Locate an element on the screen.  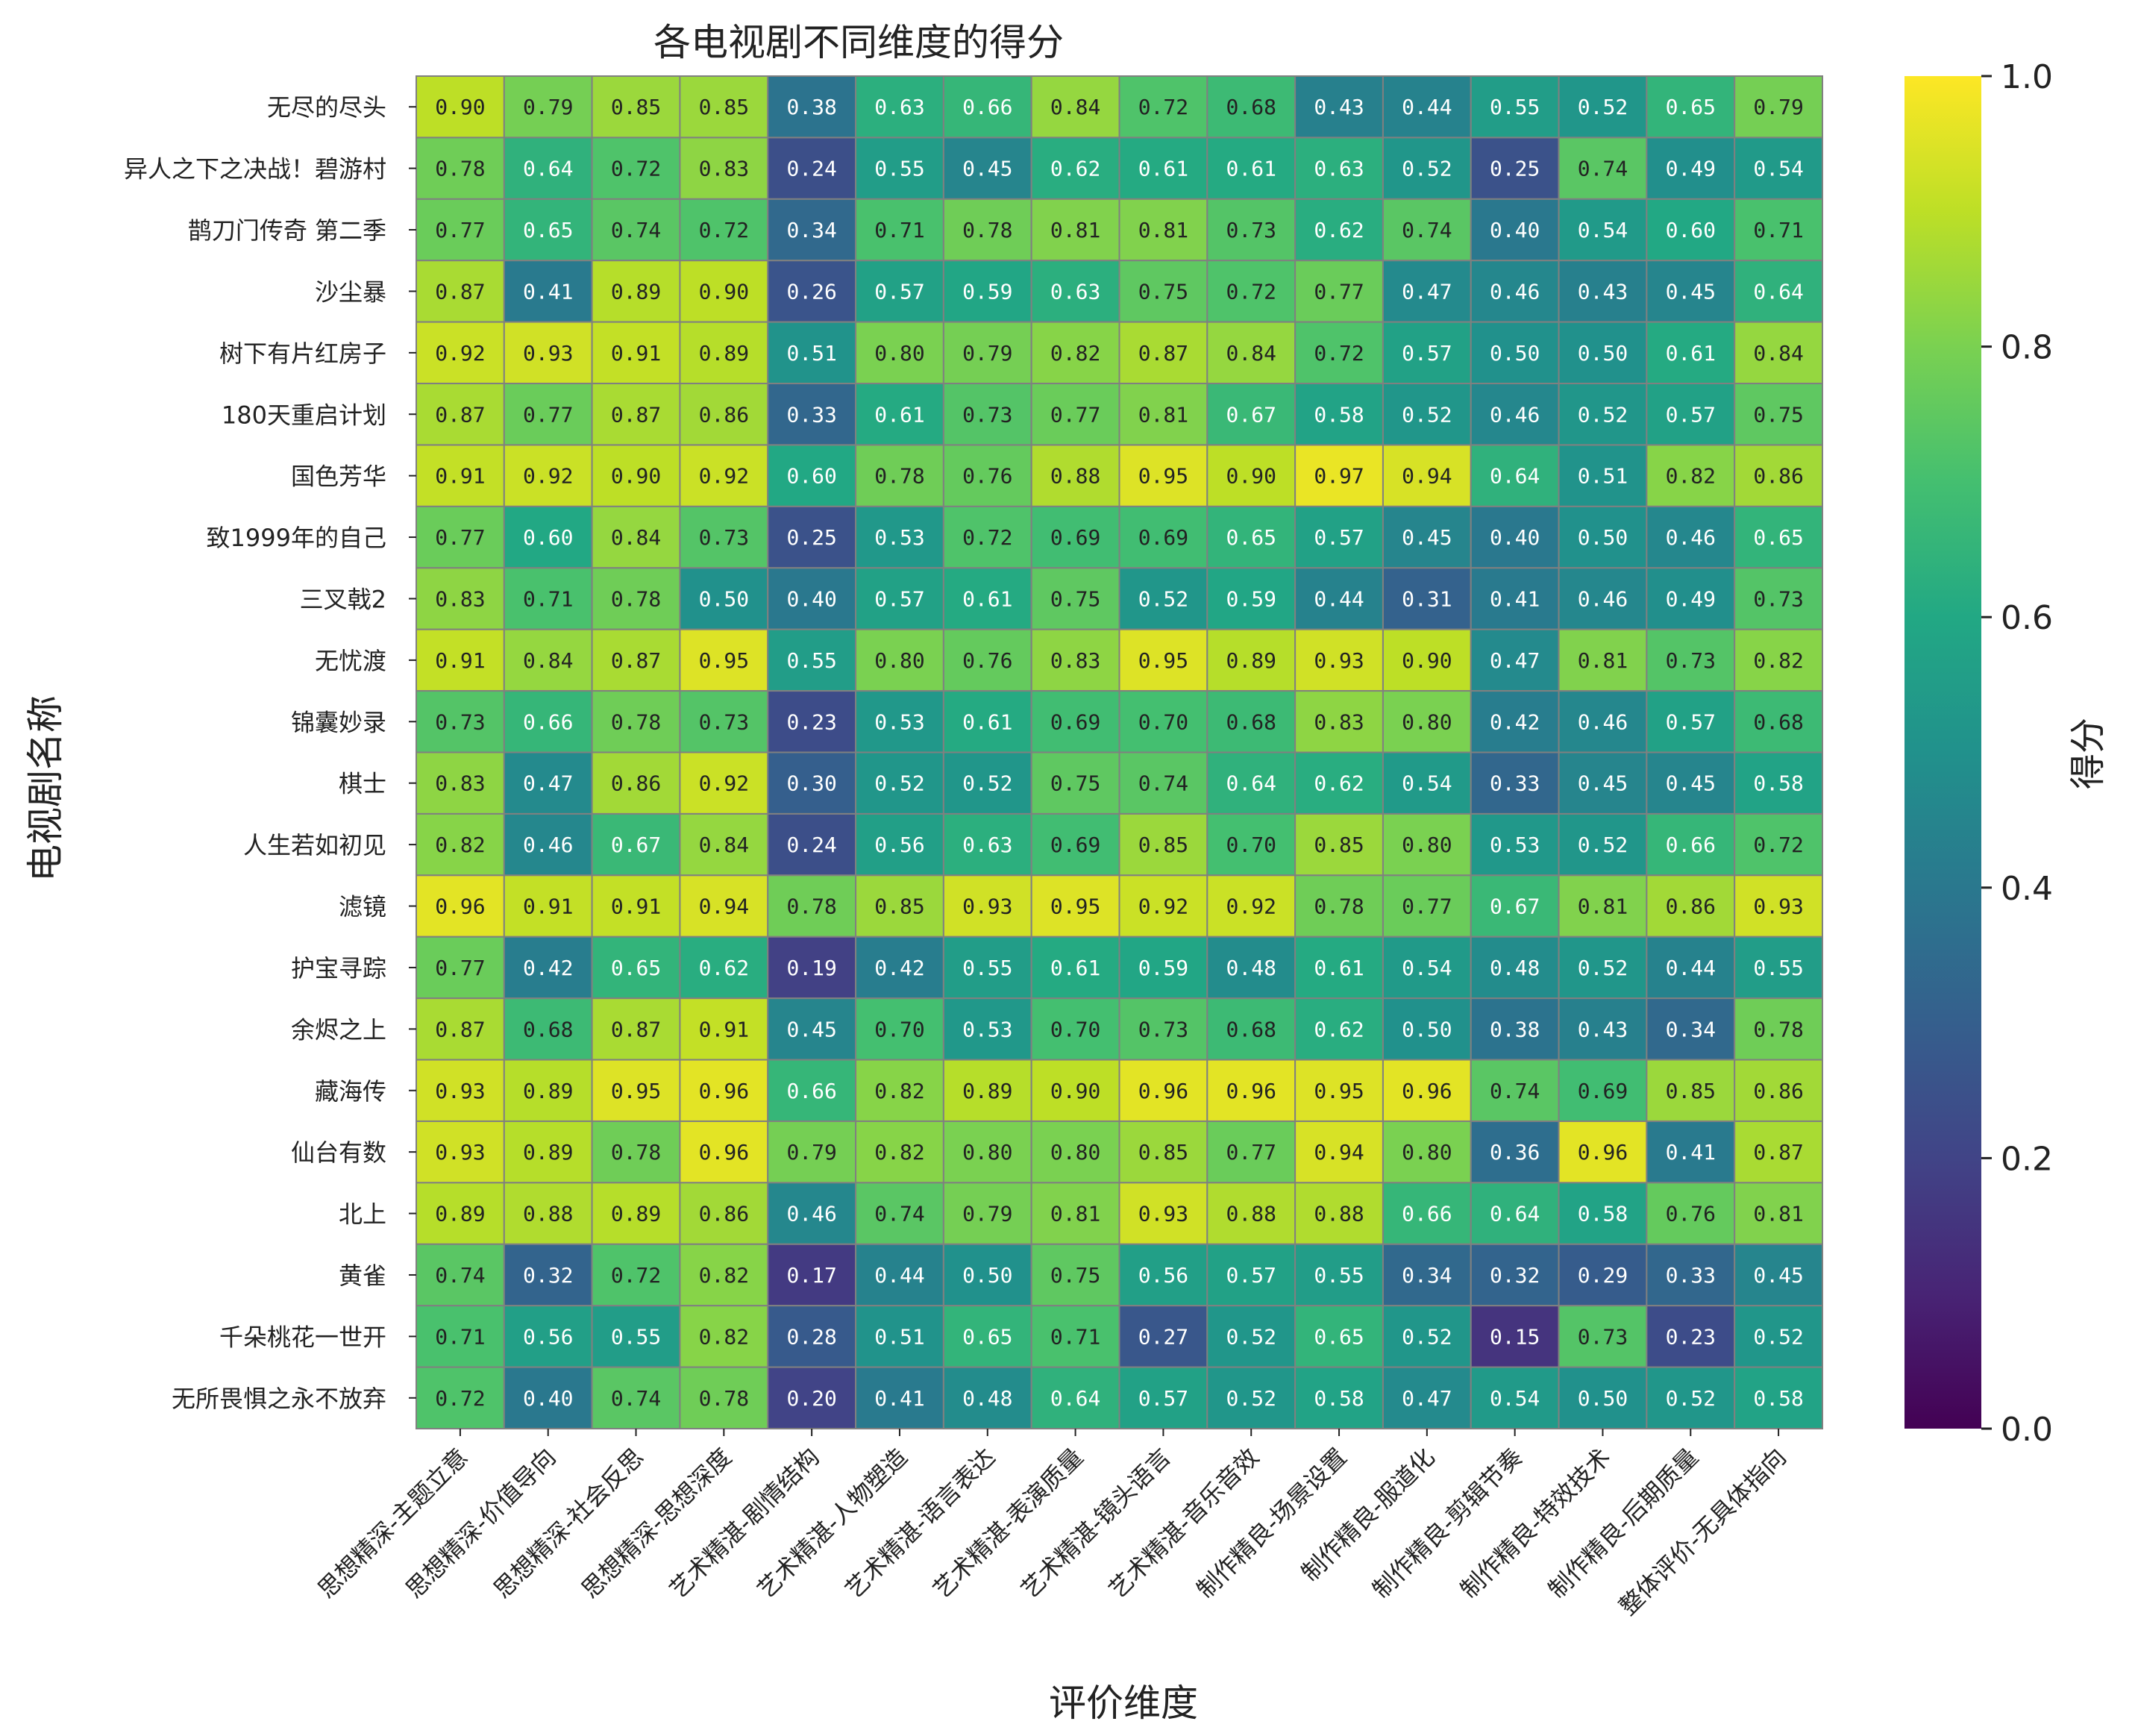
cell-value-label: 0.83 is located at coordinates (460, 599).